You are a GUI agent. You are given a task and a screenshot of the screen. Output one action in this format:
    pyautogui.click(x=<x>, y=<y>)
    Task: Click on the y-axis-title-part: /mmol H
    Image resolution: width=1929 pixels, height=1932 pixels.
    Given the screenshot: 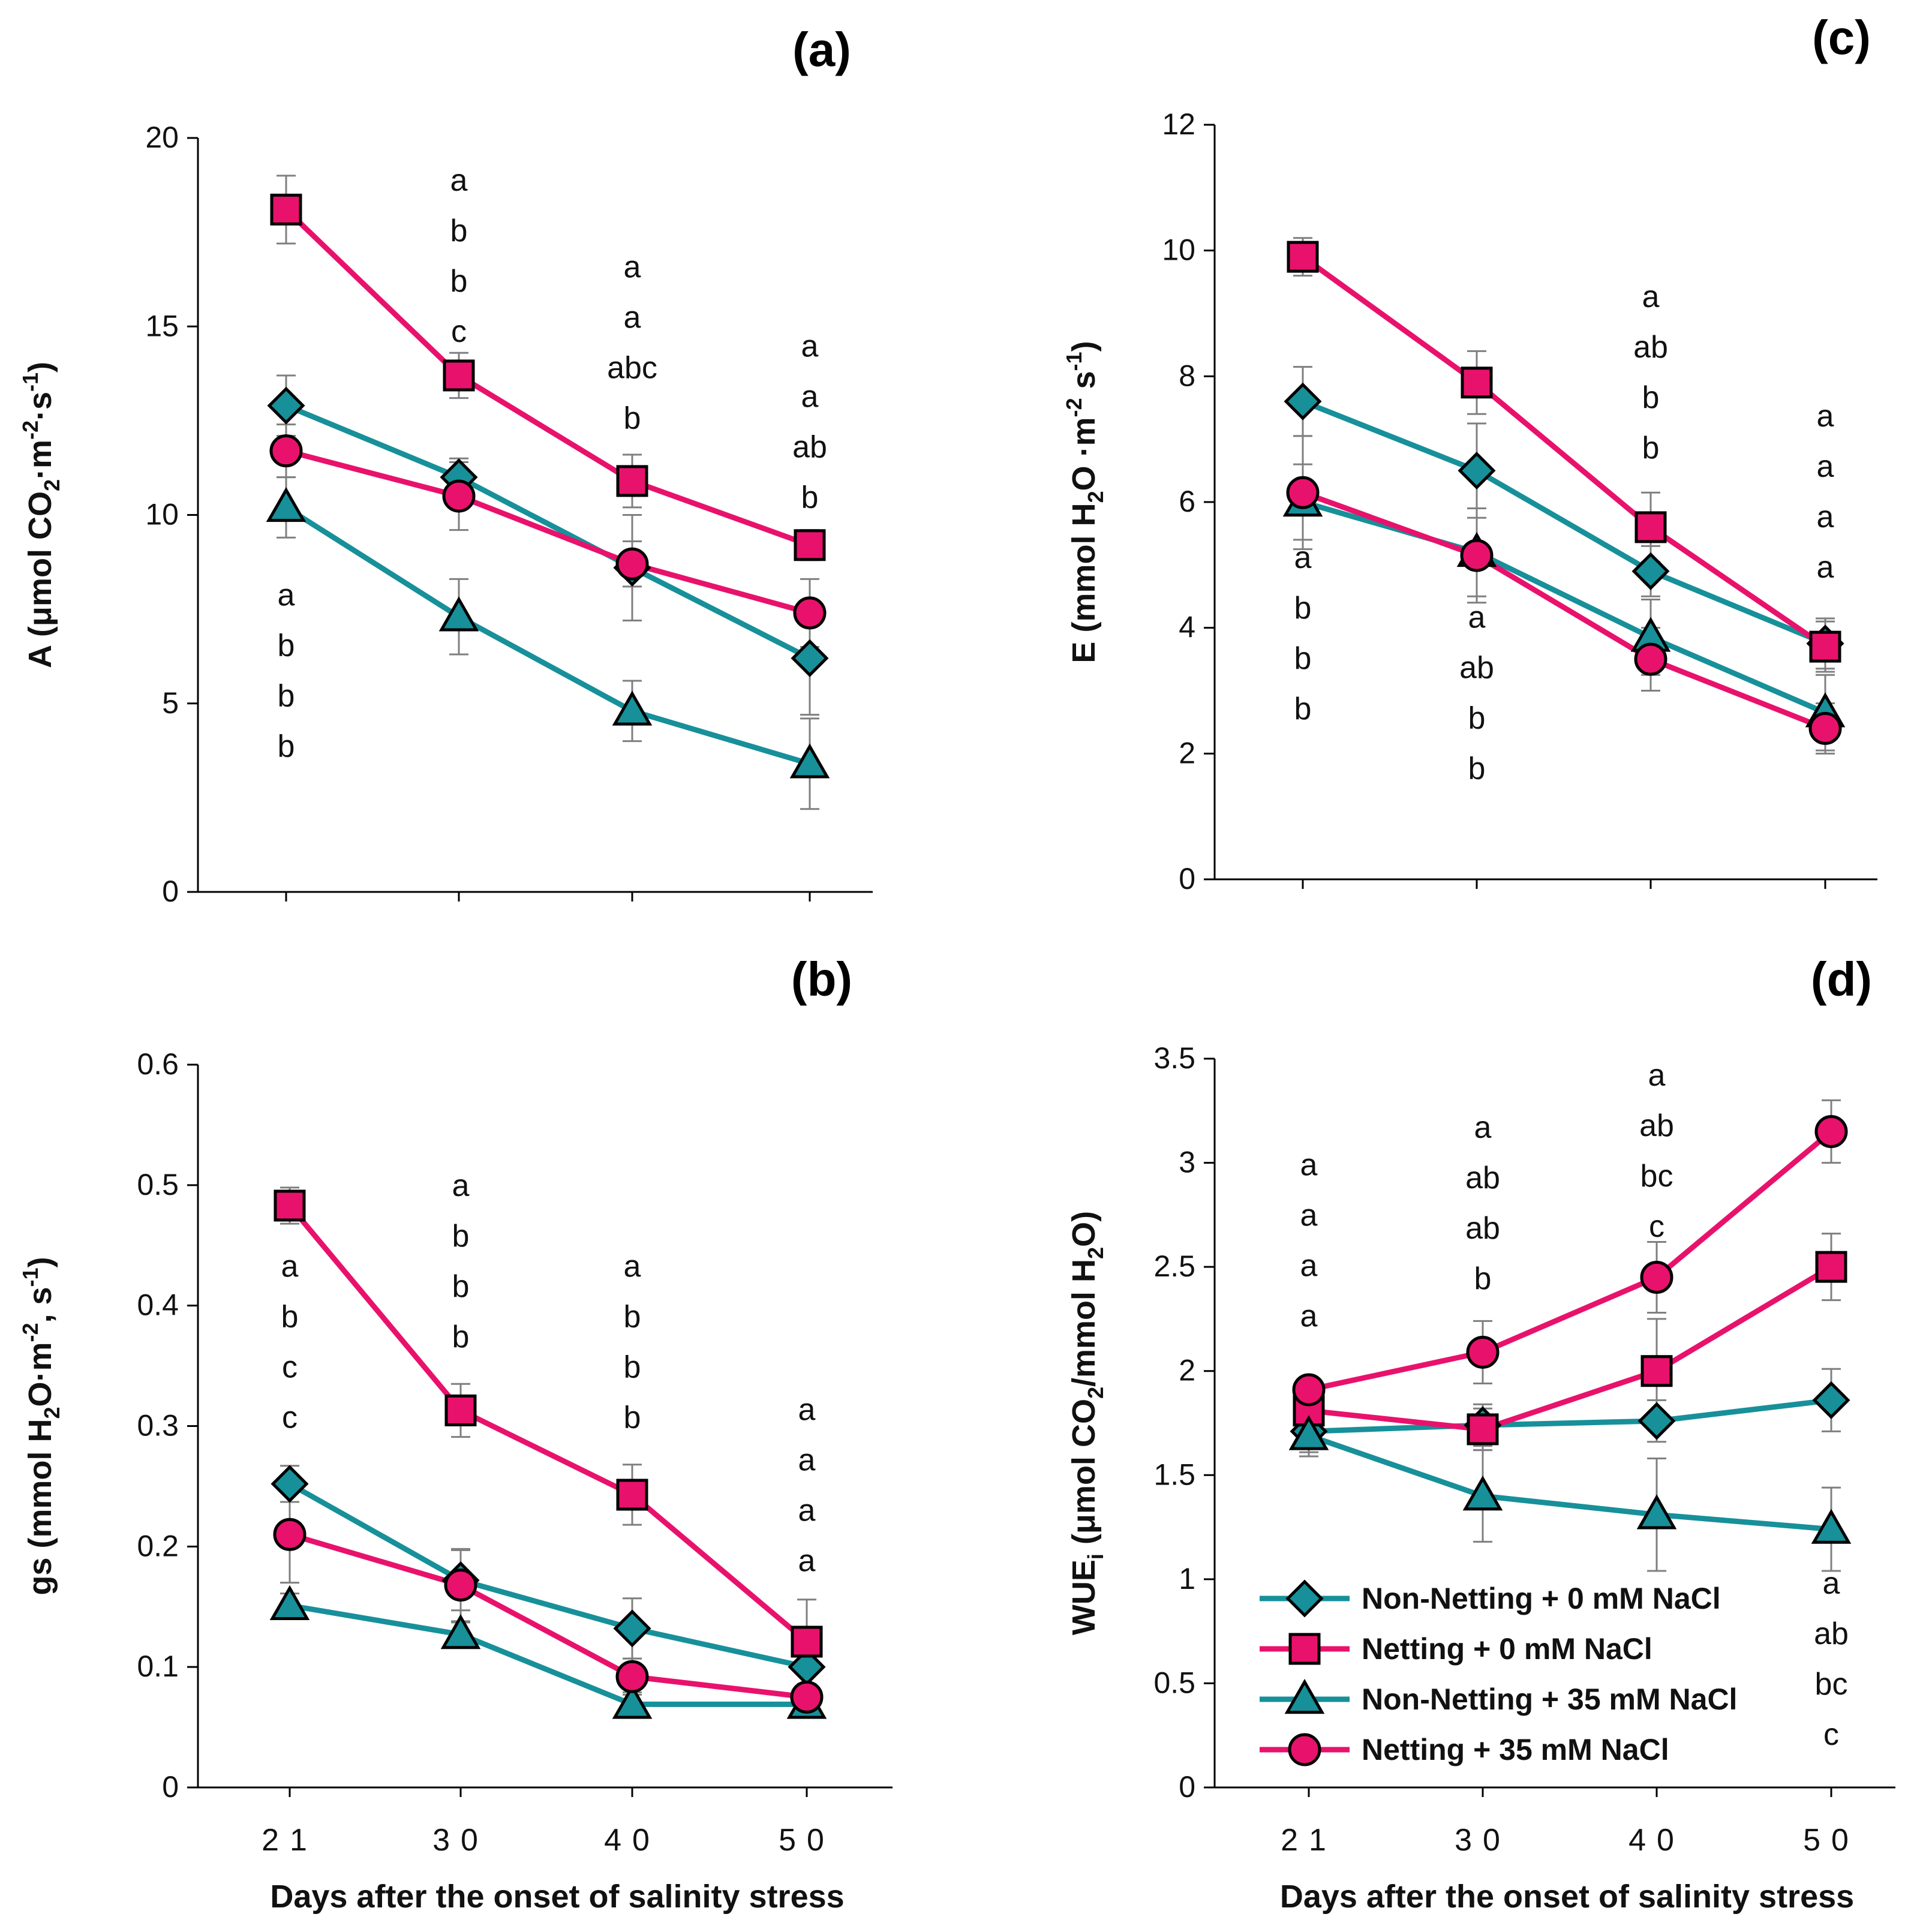 What is the action you would take?
    pyautogui.click(x=1084, y=1323)
    